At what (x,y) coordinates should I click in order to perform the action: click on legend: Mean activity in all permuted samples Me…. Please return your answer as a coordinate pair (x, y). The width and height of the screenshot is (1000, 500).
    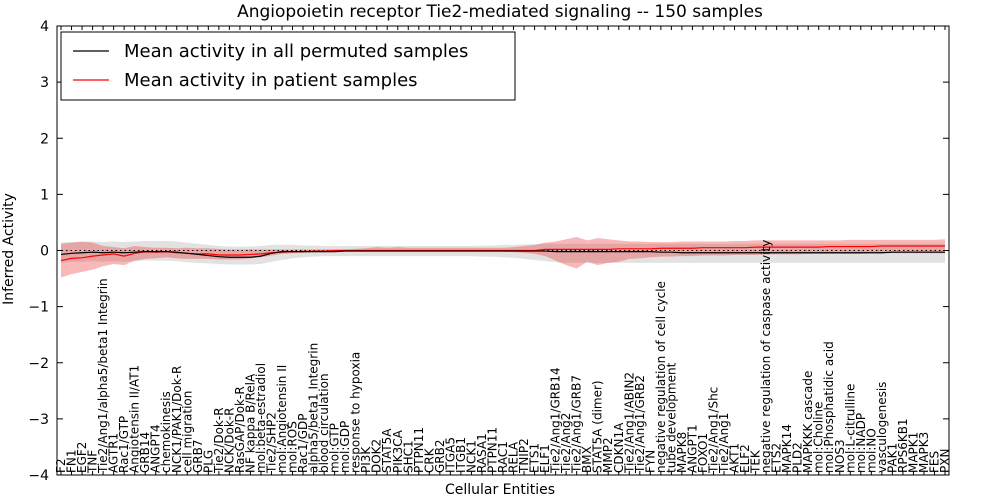
    Looking at the image, I should click on (288, 66).